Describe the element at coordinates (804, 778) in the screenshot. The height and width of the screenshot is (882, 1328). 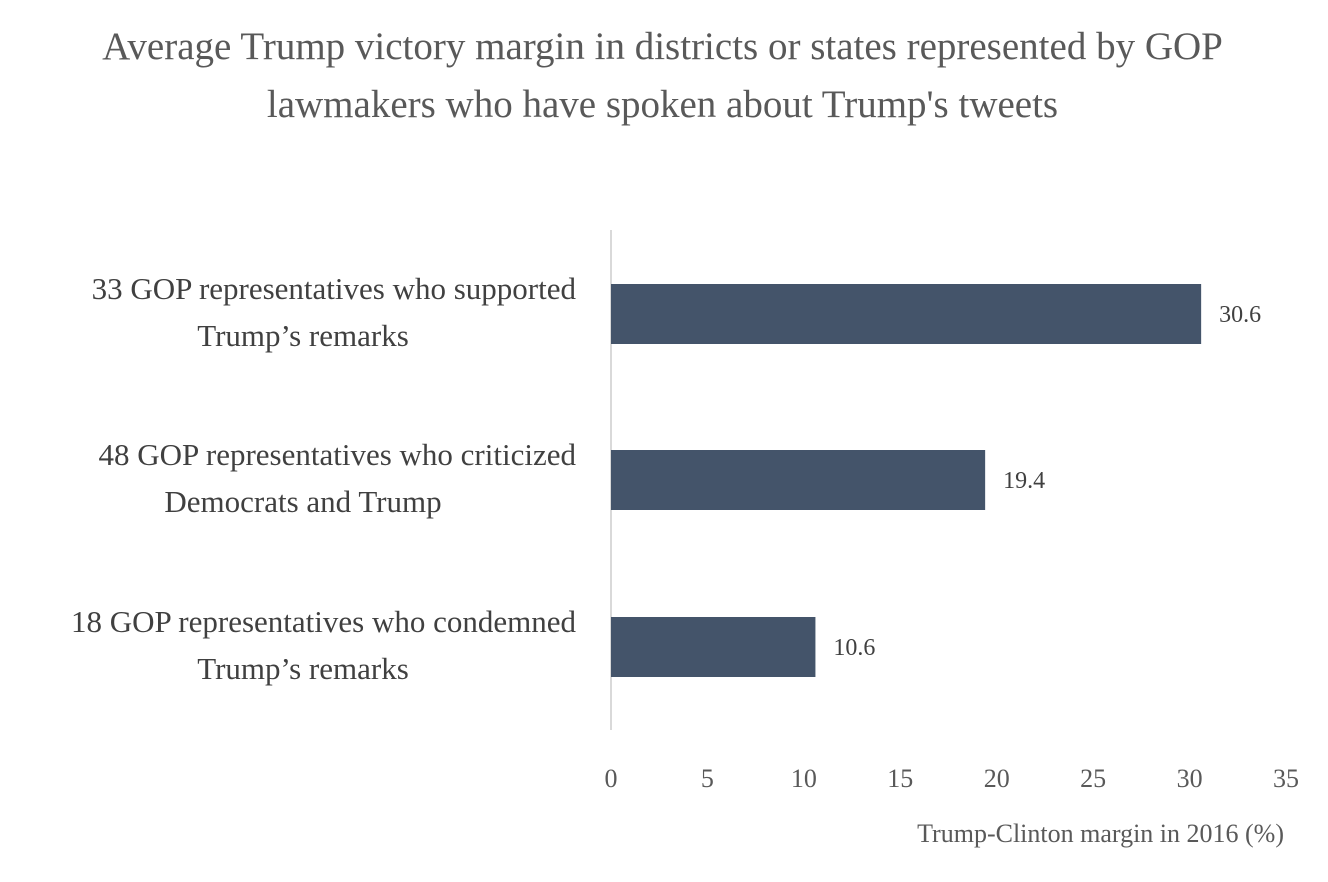
I see `x-tick-label: 10` at that location.